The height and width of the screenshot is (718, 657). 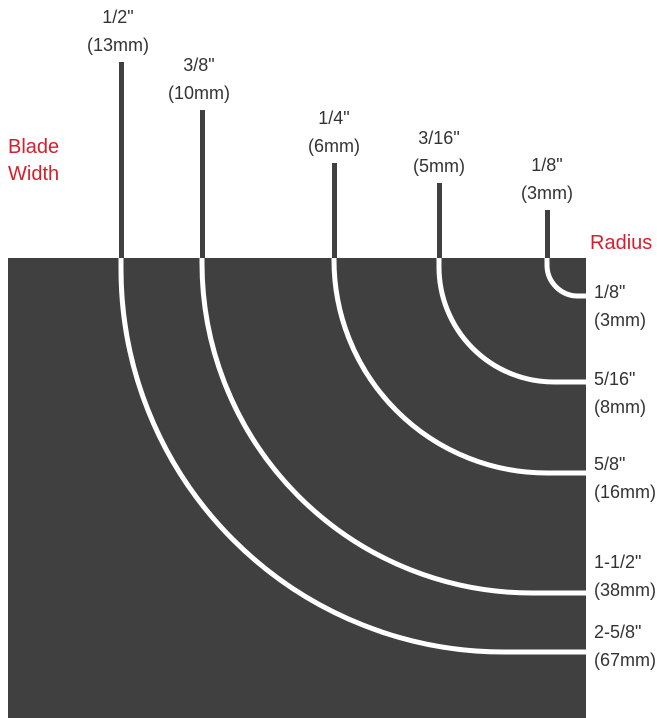 What do you see at coordinates (546, 165) in the screenshot?
I see `blade-label-inch: 1/8"` at bounding box center [546, 165].